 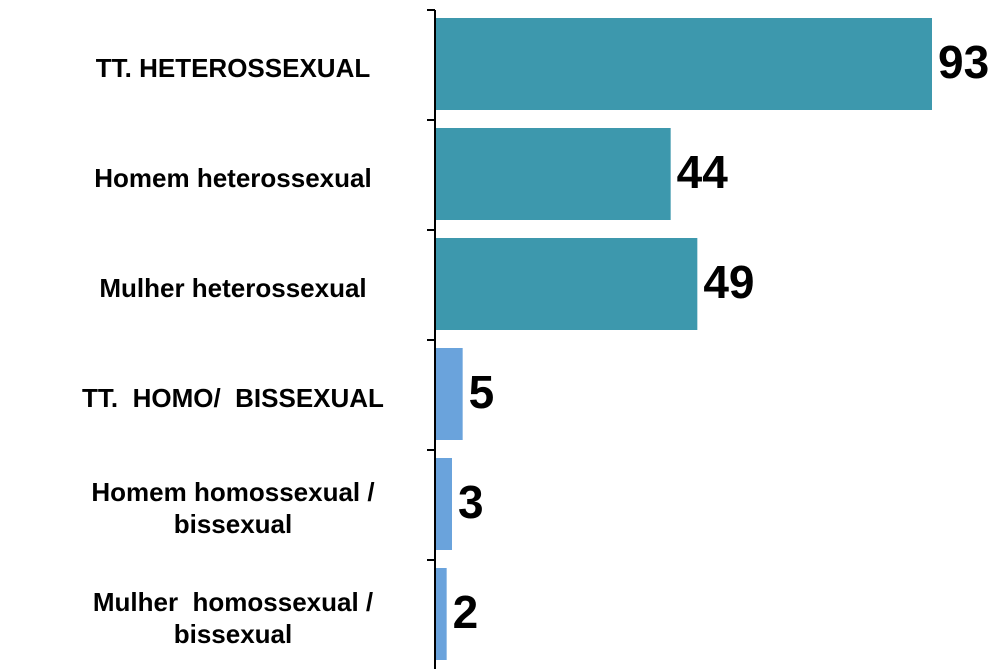 I want to click on category-label: TT. HETEROSSEXUAL, so click(x=233, y=68).